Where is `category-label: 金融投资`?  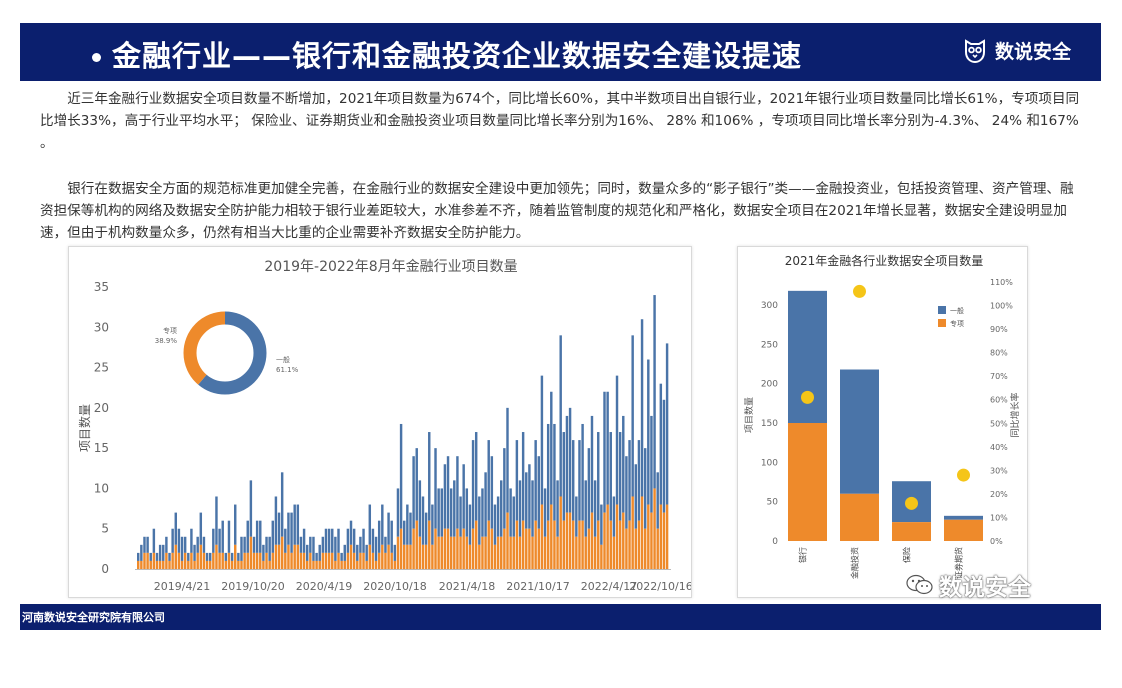
category-label: 金融投资 is located at coordinates (855, 563).